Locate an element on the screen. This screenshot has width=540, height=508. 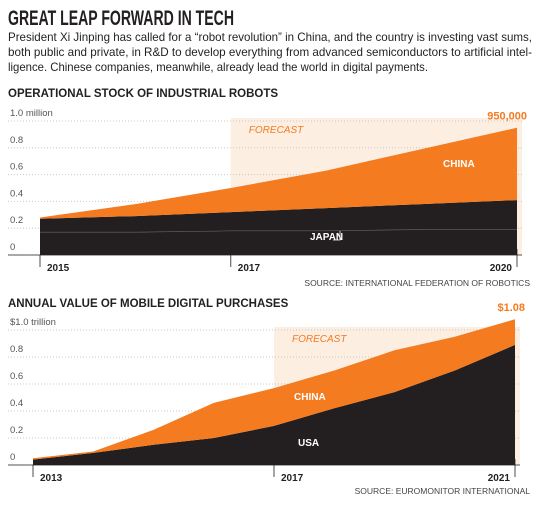
series-label: JAPAN is located at coordinates (326, 237).